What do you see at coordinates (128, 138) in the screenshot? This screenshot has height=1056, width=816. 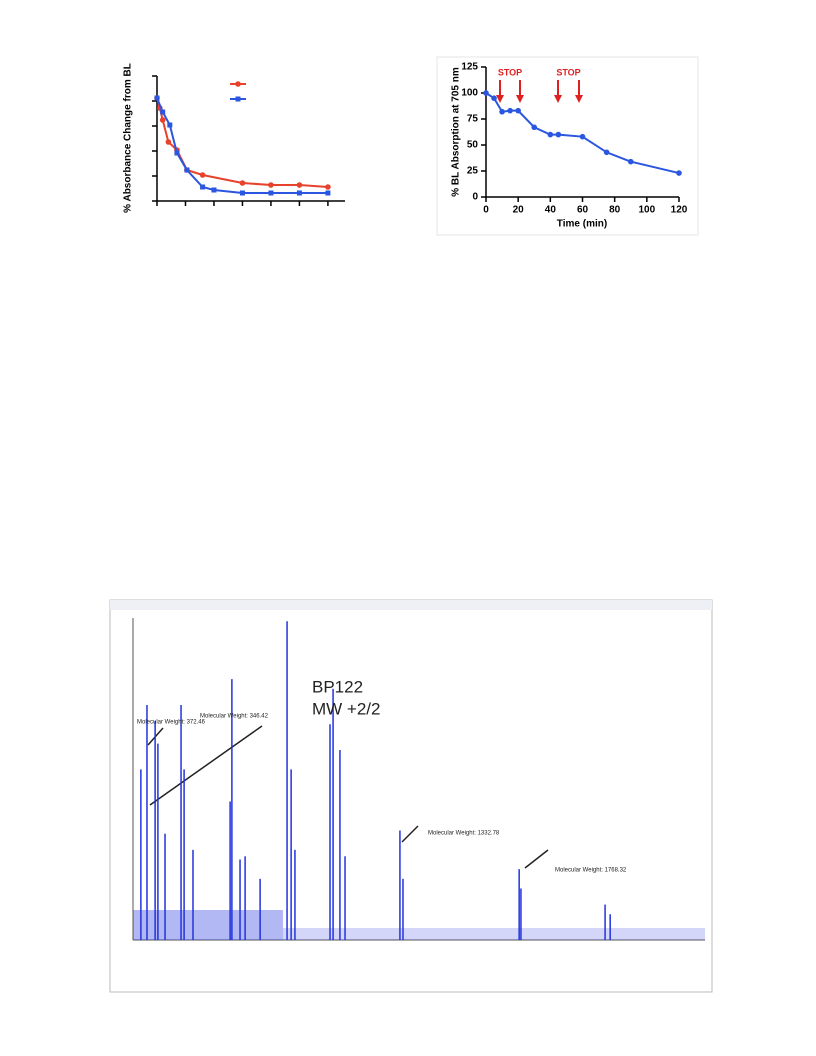 I see `y-axis-label: % Absorbance Change from BL` at bounding box center [128, 138].